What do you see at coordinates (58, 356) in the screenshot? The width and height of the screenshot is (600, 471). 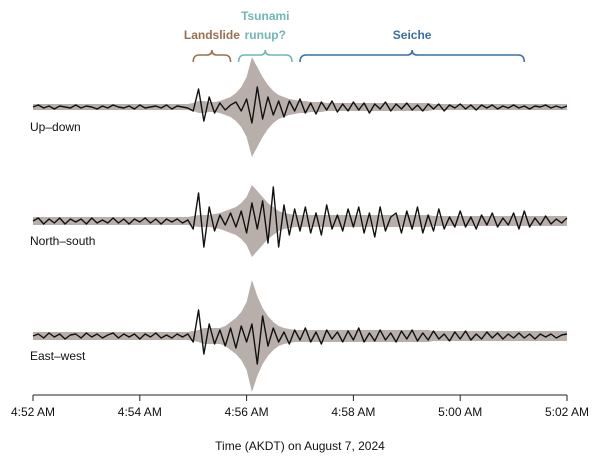 I see `trace-label: East–west` at bounding box center [58, 356].